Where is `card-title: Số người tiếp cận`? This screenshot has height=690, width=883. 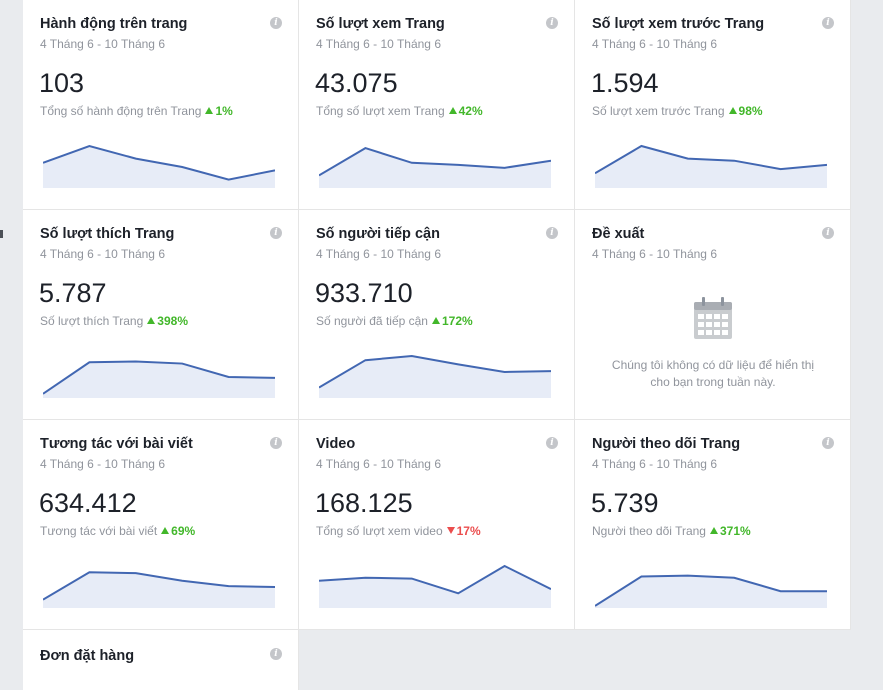
card-title: Số người tiếp cận is located at coordinates (378, 234).